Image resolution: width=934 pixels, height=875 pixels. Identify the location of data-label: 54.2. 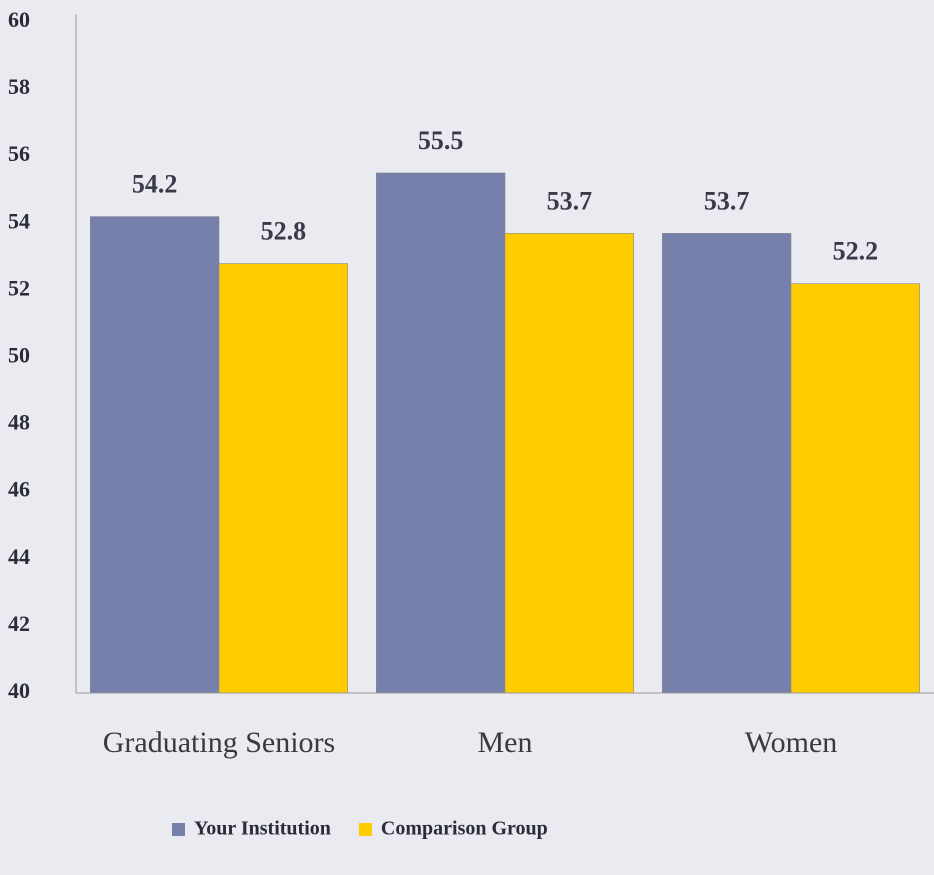
(155, 184).